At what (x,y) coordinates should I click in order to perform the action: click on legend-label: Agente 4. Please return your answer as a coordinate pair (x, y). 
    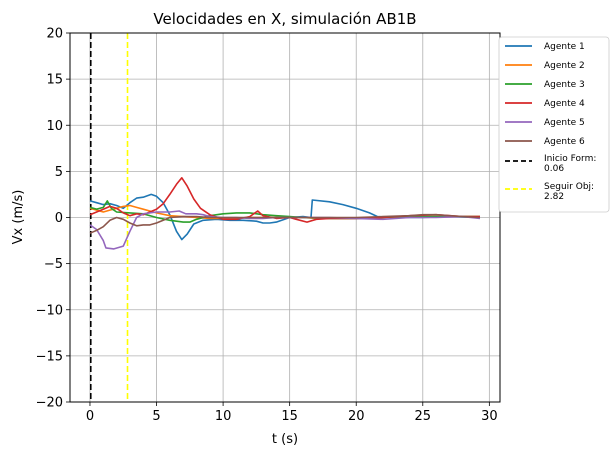
    Looking at the image, I should click on (564, 104).